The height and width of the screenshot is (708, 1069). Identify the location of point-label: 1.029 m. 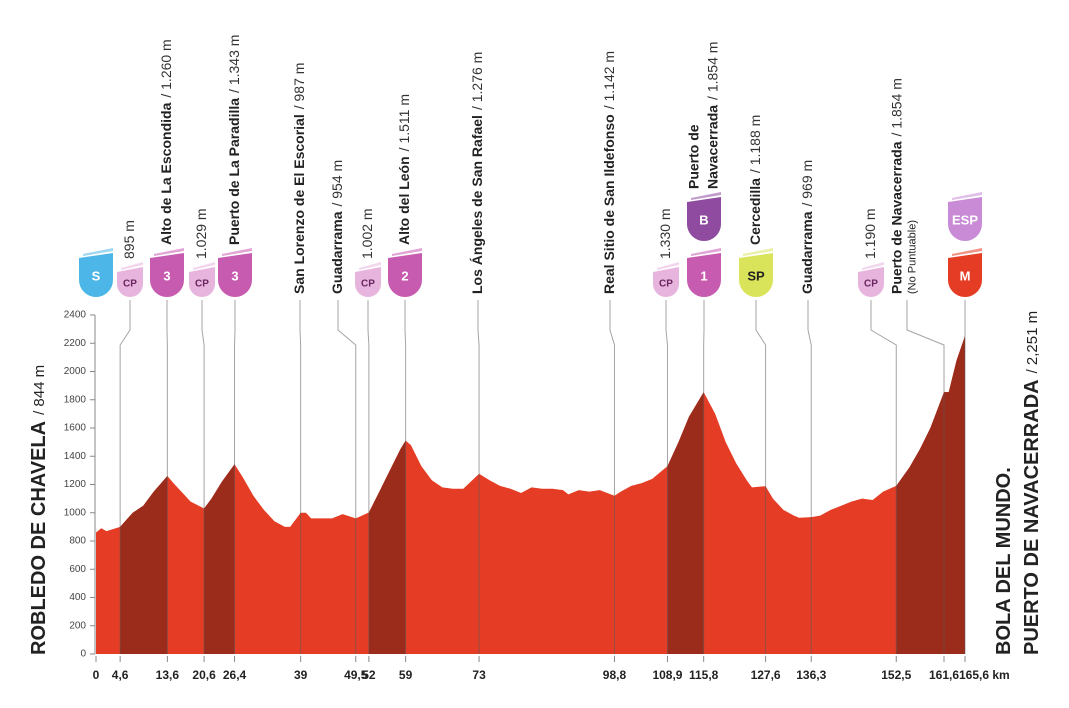
(201, 233).